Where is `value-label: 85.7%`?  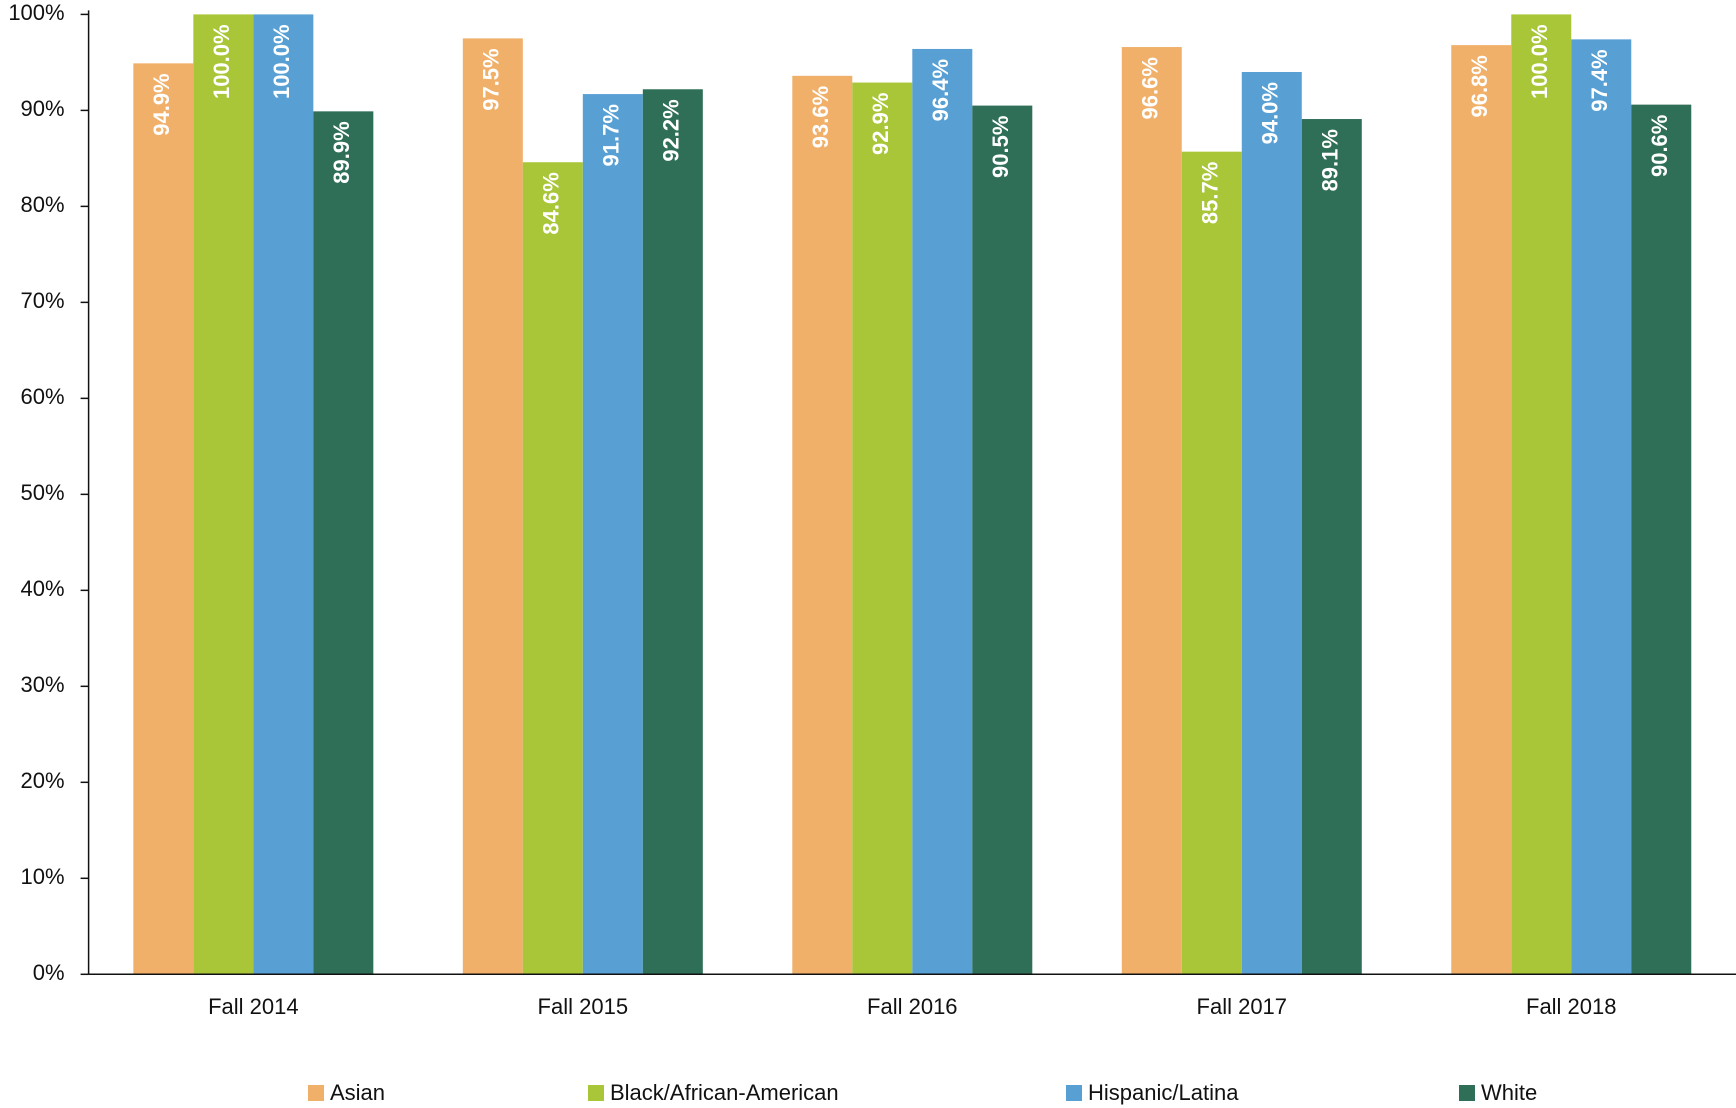 value-label: 85.7% is located at coordinates (1210, 193).